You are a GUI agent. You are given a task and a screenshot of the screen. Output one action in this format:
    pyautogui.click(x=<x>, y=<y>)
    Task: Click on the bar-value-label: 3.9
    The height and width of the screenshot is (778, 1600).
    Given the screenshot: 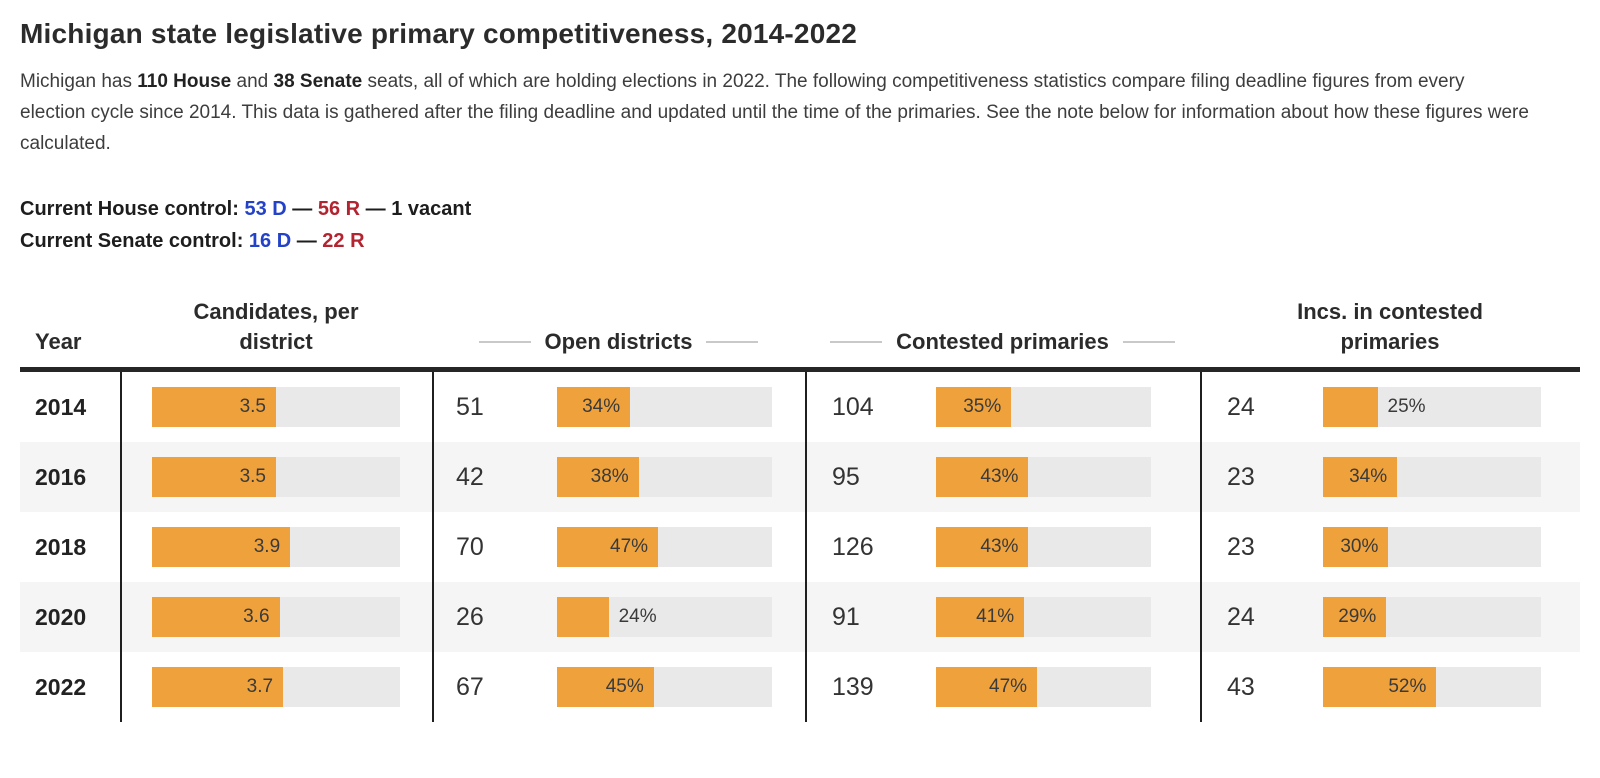 What is the action you would take?
    pyautogui.click(x=267, y=546)
    